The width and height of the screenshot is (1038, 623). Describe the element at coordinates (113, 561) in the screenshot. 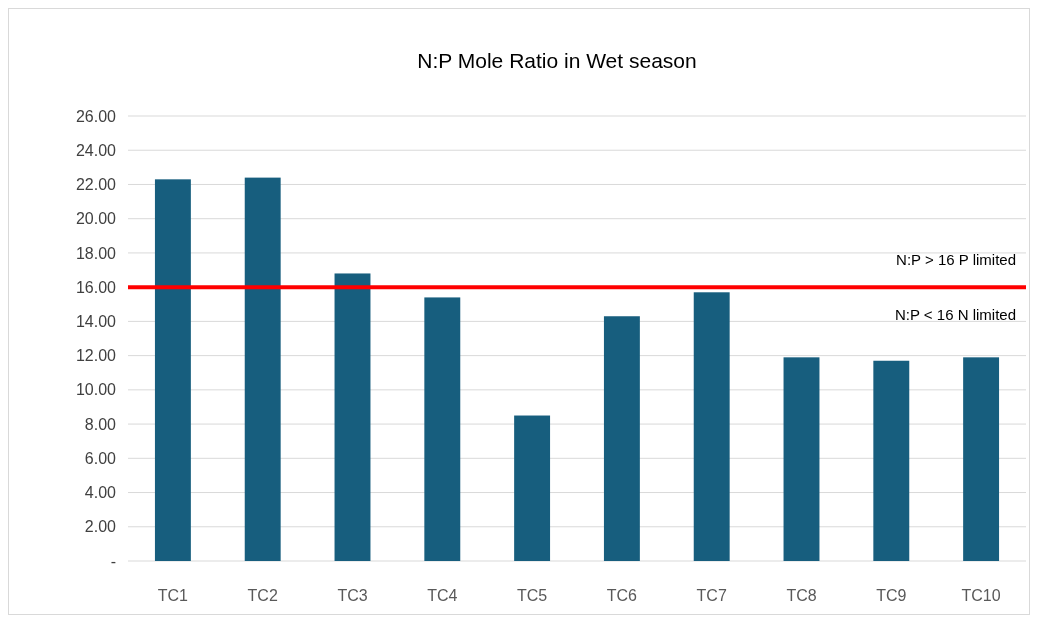

I see `y-tick-label: -` at that location.